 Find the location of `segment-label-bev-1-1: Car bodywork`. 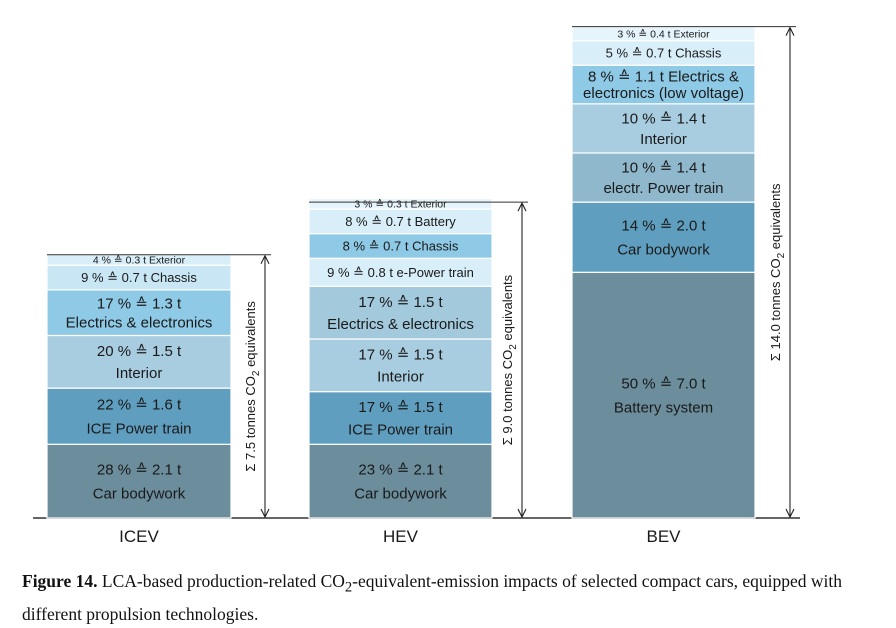

segment-label-bev-1-1: Car bodywork is located at coordinates (663, 249).